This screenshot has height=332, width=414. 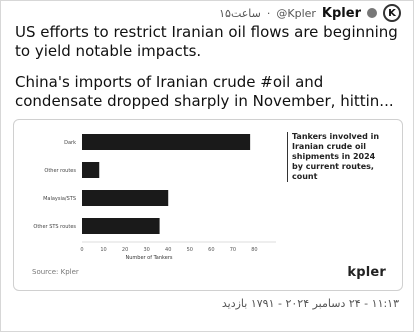 I want to click on tweet-author-name: Kpler, so click(x=341, y=13).